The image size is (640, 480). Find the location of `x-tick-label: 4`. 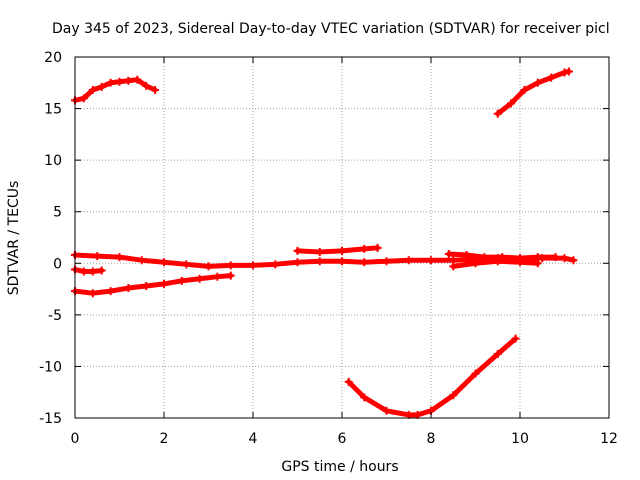

x-tick-label: 4 is located at coordinates (253, 439).